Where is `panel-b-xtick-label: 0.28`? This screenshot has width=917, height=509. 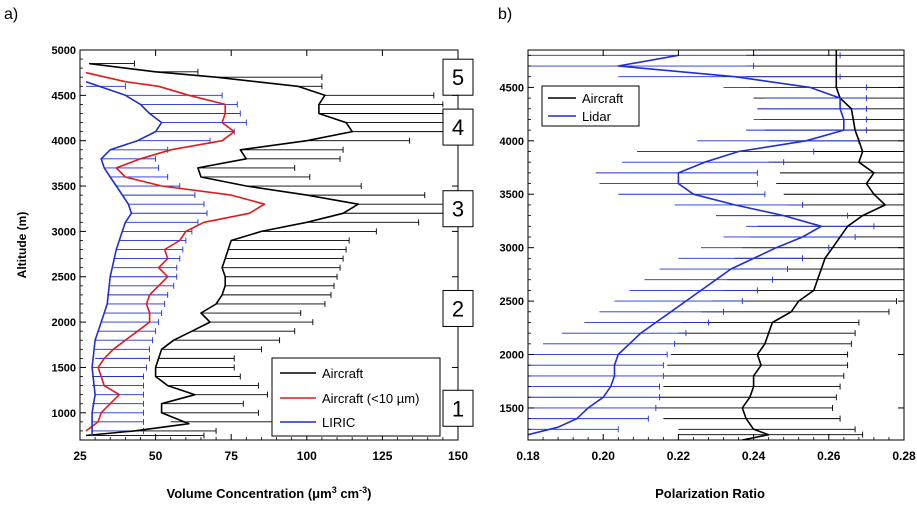
panel-b-xtick-label: 0.28 is located at coordinates (904, 456).